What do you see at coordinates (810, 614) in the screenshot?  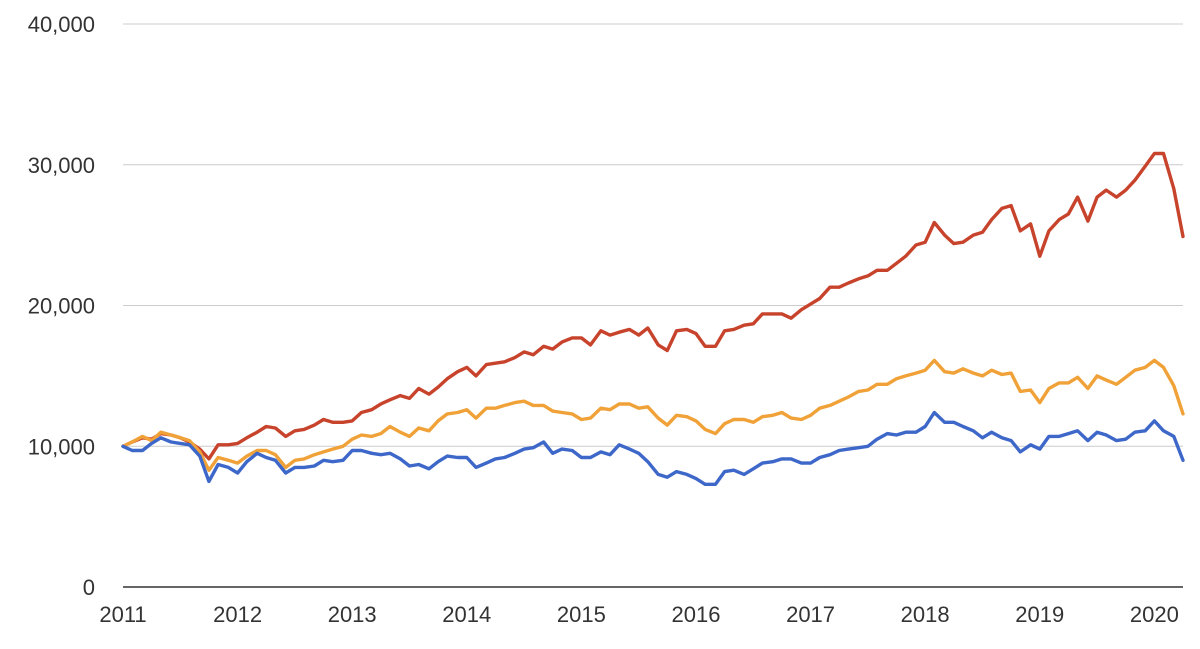 I see `x-tick-label: 2017` at bounding box center [810, 614].